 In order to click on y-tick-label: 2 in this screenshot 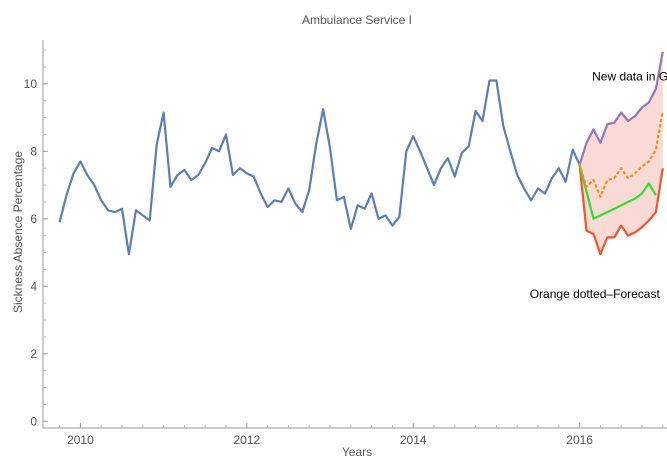, I will do `click(33, 354)`.